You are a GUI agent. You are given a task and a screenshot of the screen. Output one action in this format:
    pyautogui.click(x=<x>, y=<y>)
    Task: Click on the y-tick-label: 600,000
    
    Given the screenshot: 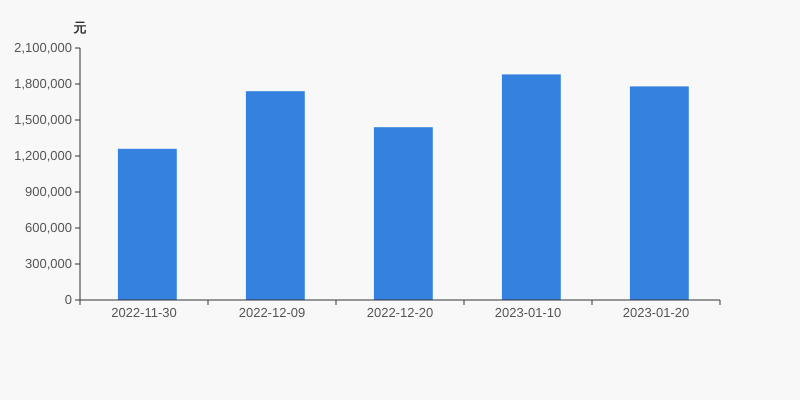 What is the action you would take?
    pyautogui.click(x=48, y=227)
    